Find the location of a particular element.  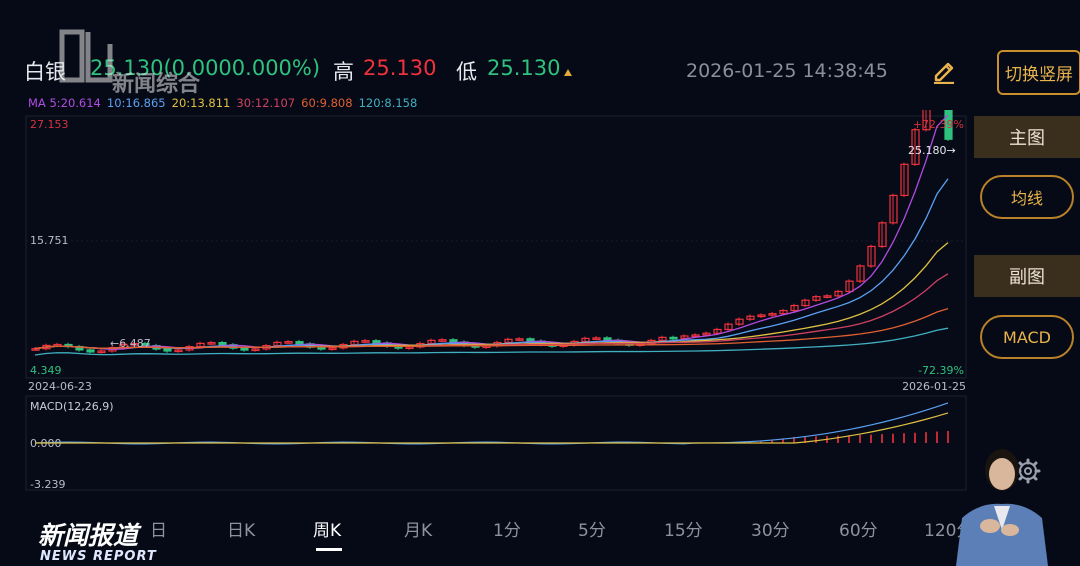

ma-legend-item: 20:13.811 is located at coordinates (201, 103).